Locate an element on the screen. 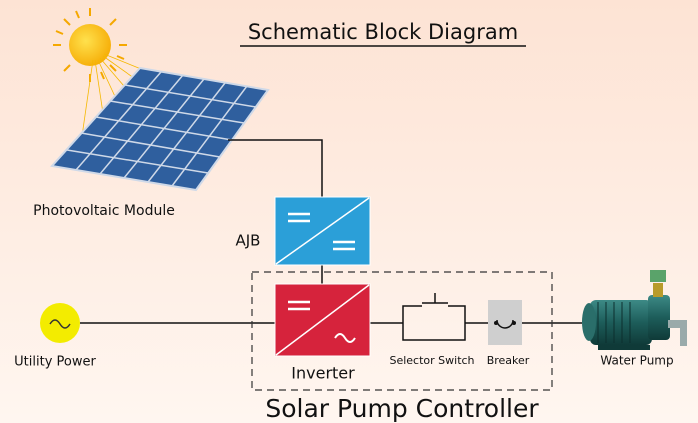 The height and width of the screenshot is (423, 698). node-label: Selector Switch is located at coordinates (431, 360).